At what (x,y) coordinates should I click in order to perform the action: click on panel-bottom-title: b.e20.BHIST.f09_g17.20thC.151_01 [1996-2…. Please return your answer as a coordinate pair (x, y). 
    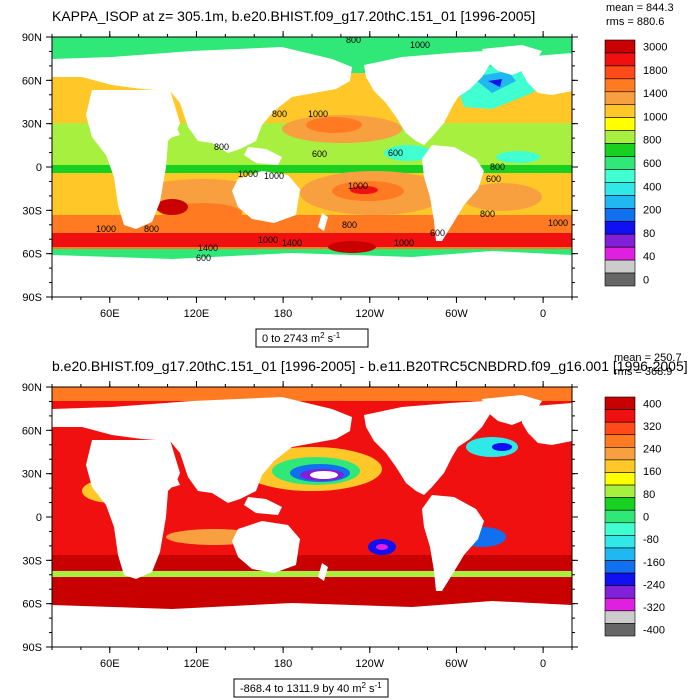
    Looking at the image, I should click on (370, 366).